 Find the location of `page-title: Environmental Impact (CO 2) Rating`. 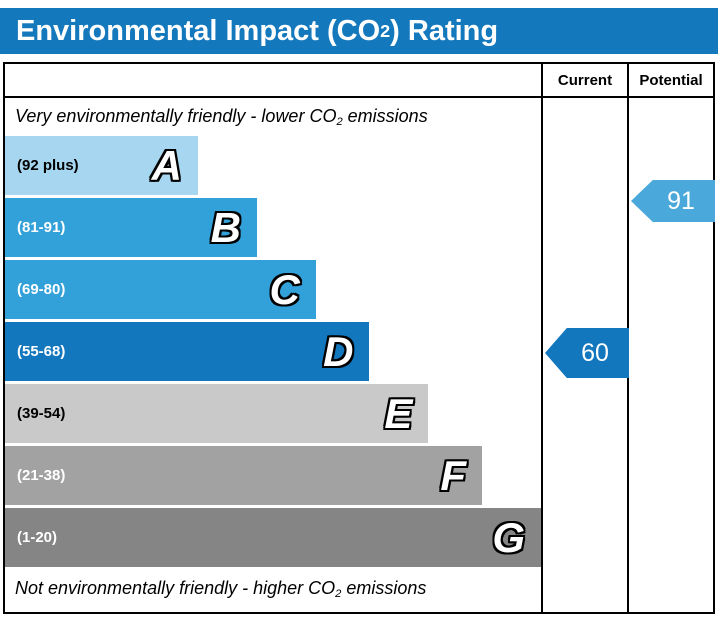

page-title: Environmental Impact (CO 2) Rating is located at coordinates (359, 31).